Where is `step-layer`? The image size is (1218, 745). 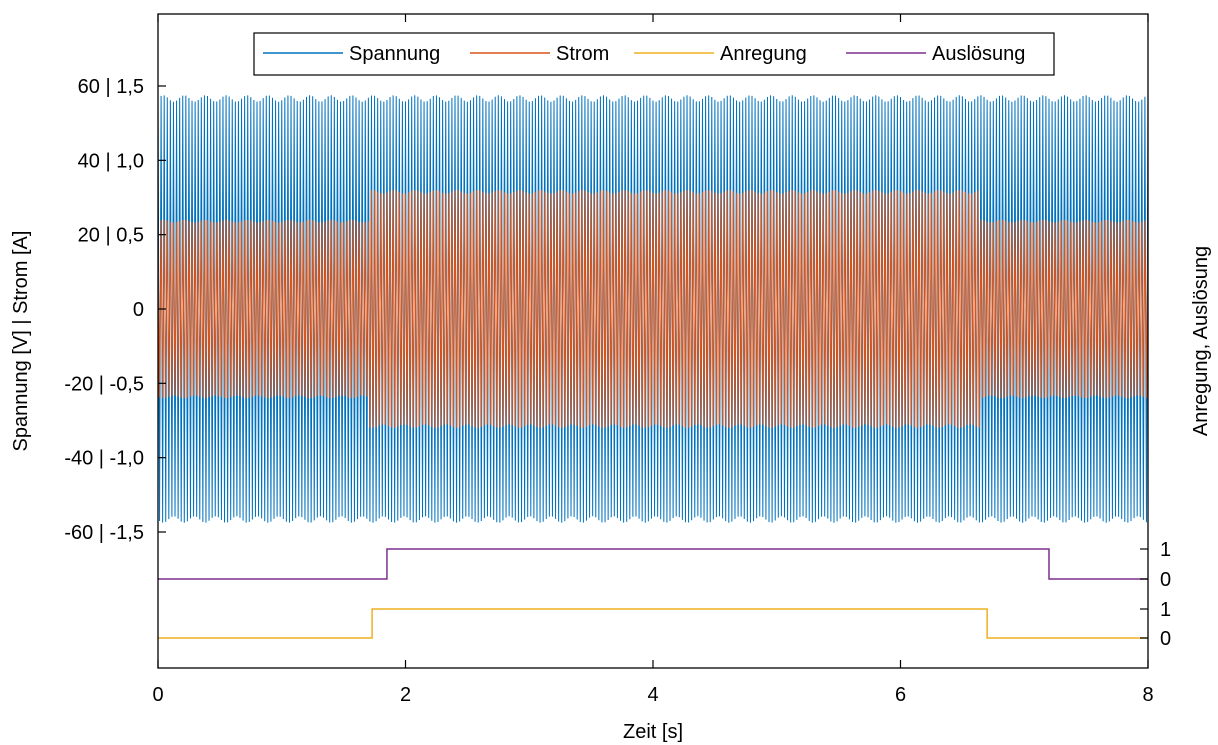 step-layer is located at coordinates (653, 593).